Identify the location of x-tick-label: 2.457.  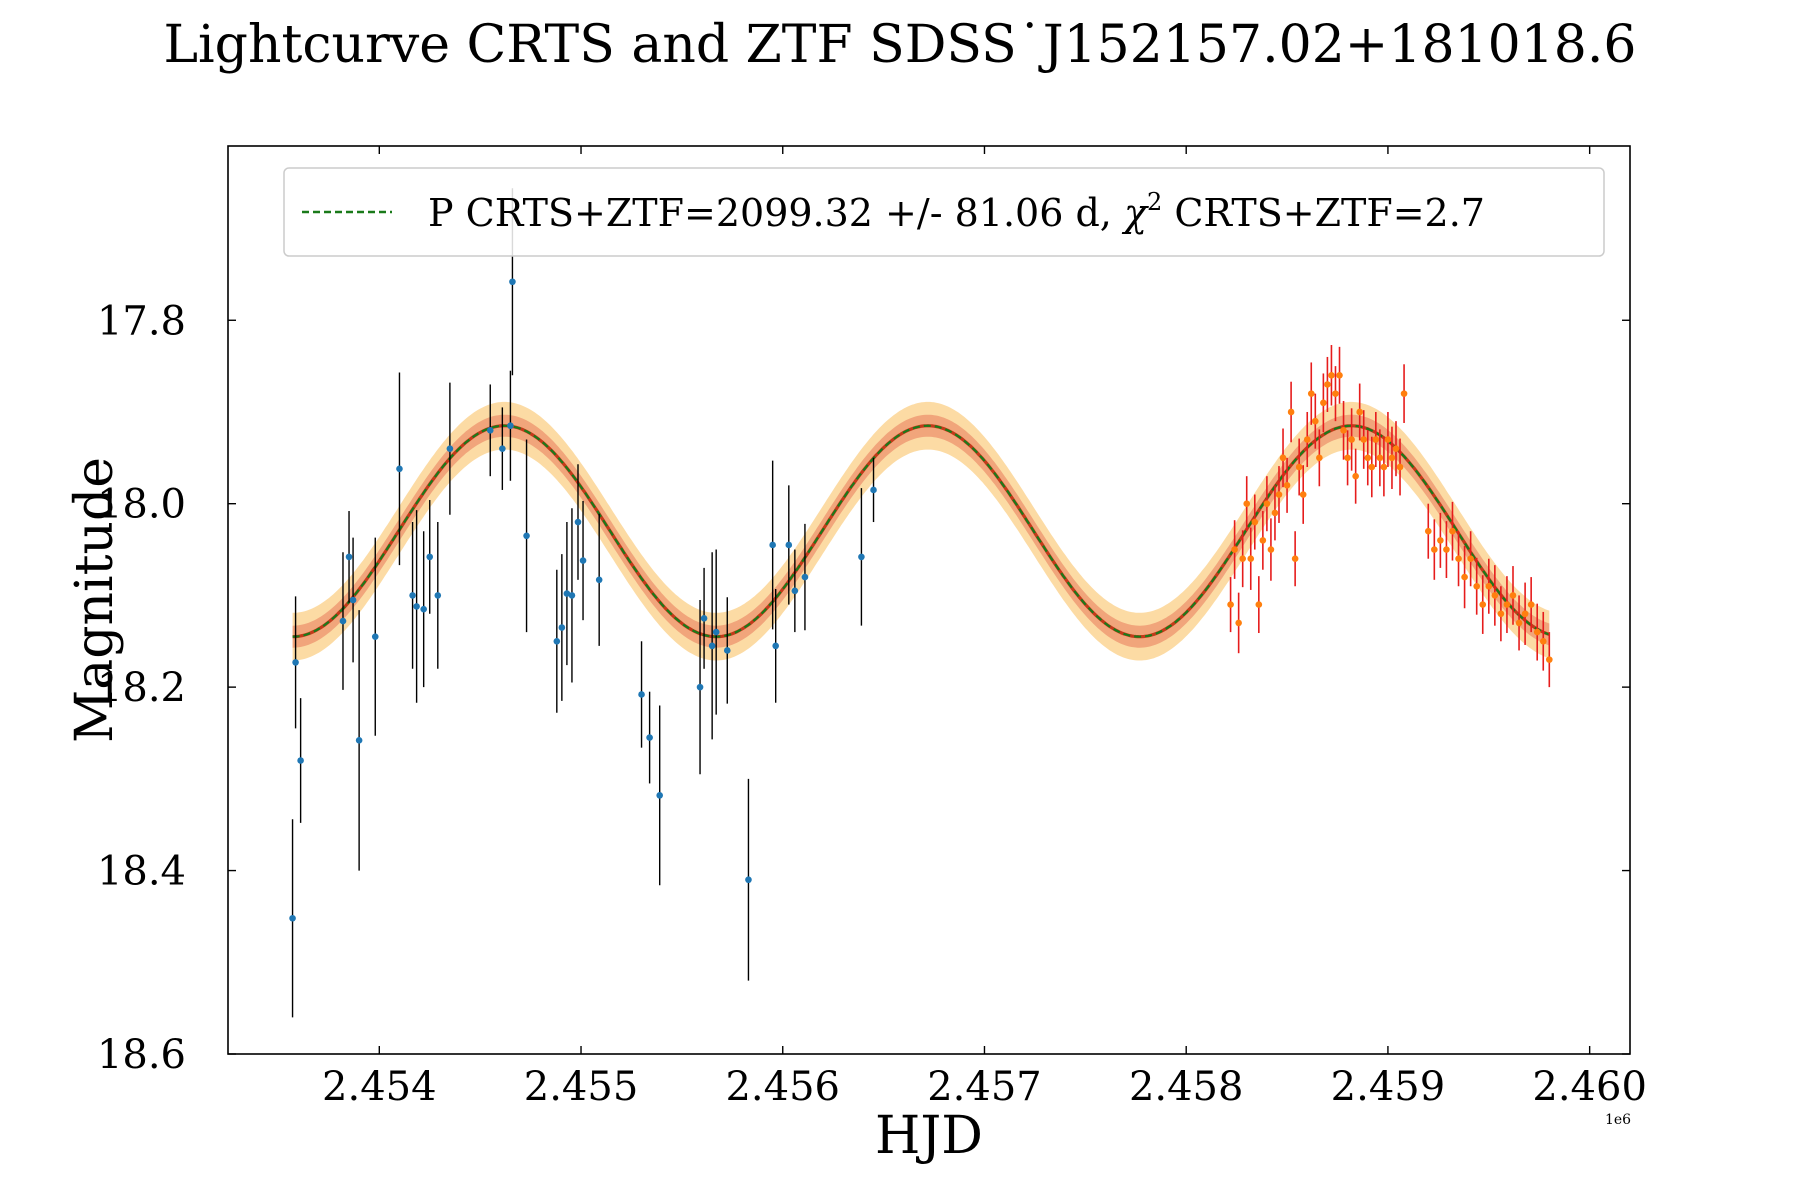
(984, 1087).